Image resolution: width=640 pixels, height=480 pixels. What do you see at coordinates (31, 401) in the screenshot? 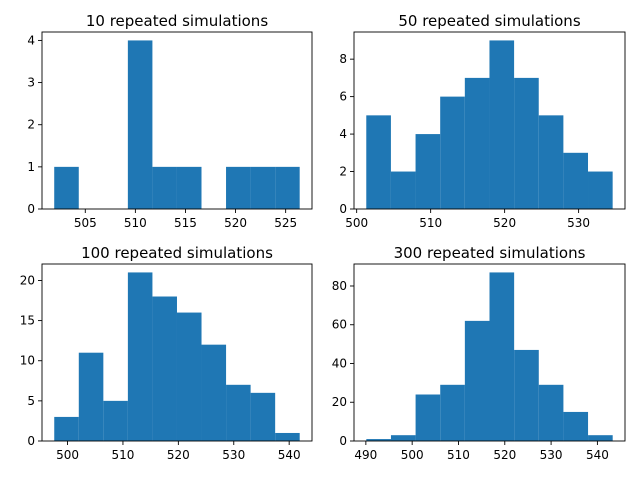
I see `y-tick-label: 5` at bounding box center [31, 401].